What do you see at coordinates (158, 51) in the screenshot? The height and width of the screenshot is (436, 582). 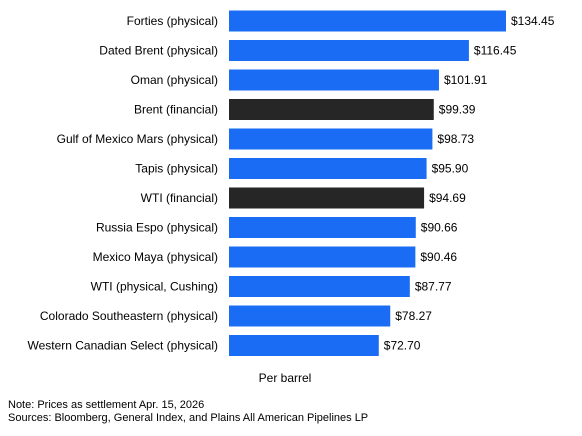 I see `category-label: Dated Brent (physical)` at bounding box center [158, 51].